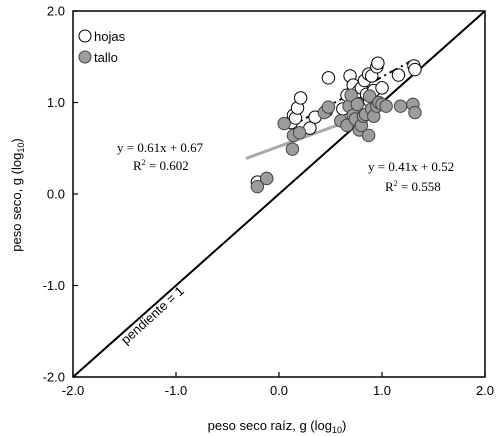 The height and width of the screenshot is (436, 497). What do you see at coordinates (110, 36) in the screenshot?
I see `legend-label-hojas: hojas` at bounding box center [110, 36].